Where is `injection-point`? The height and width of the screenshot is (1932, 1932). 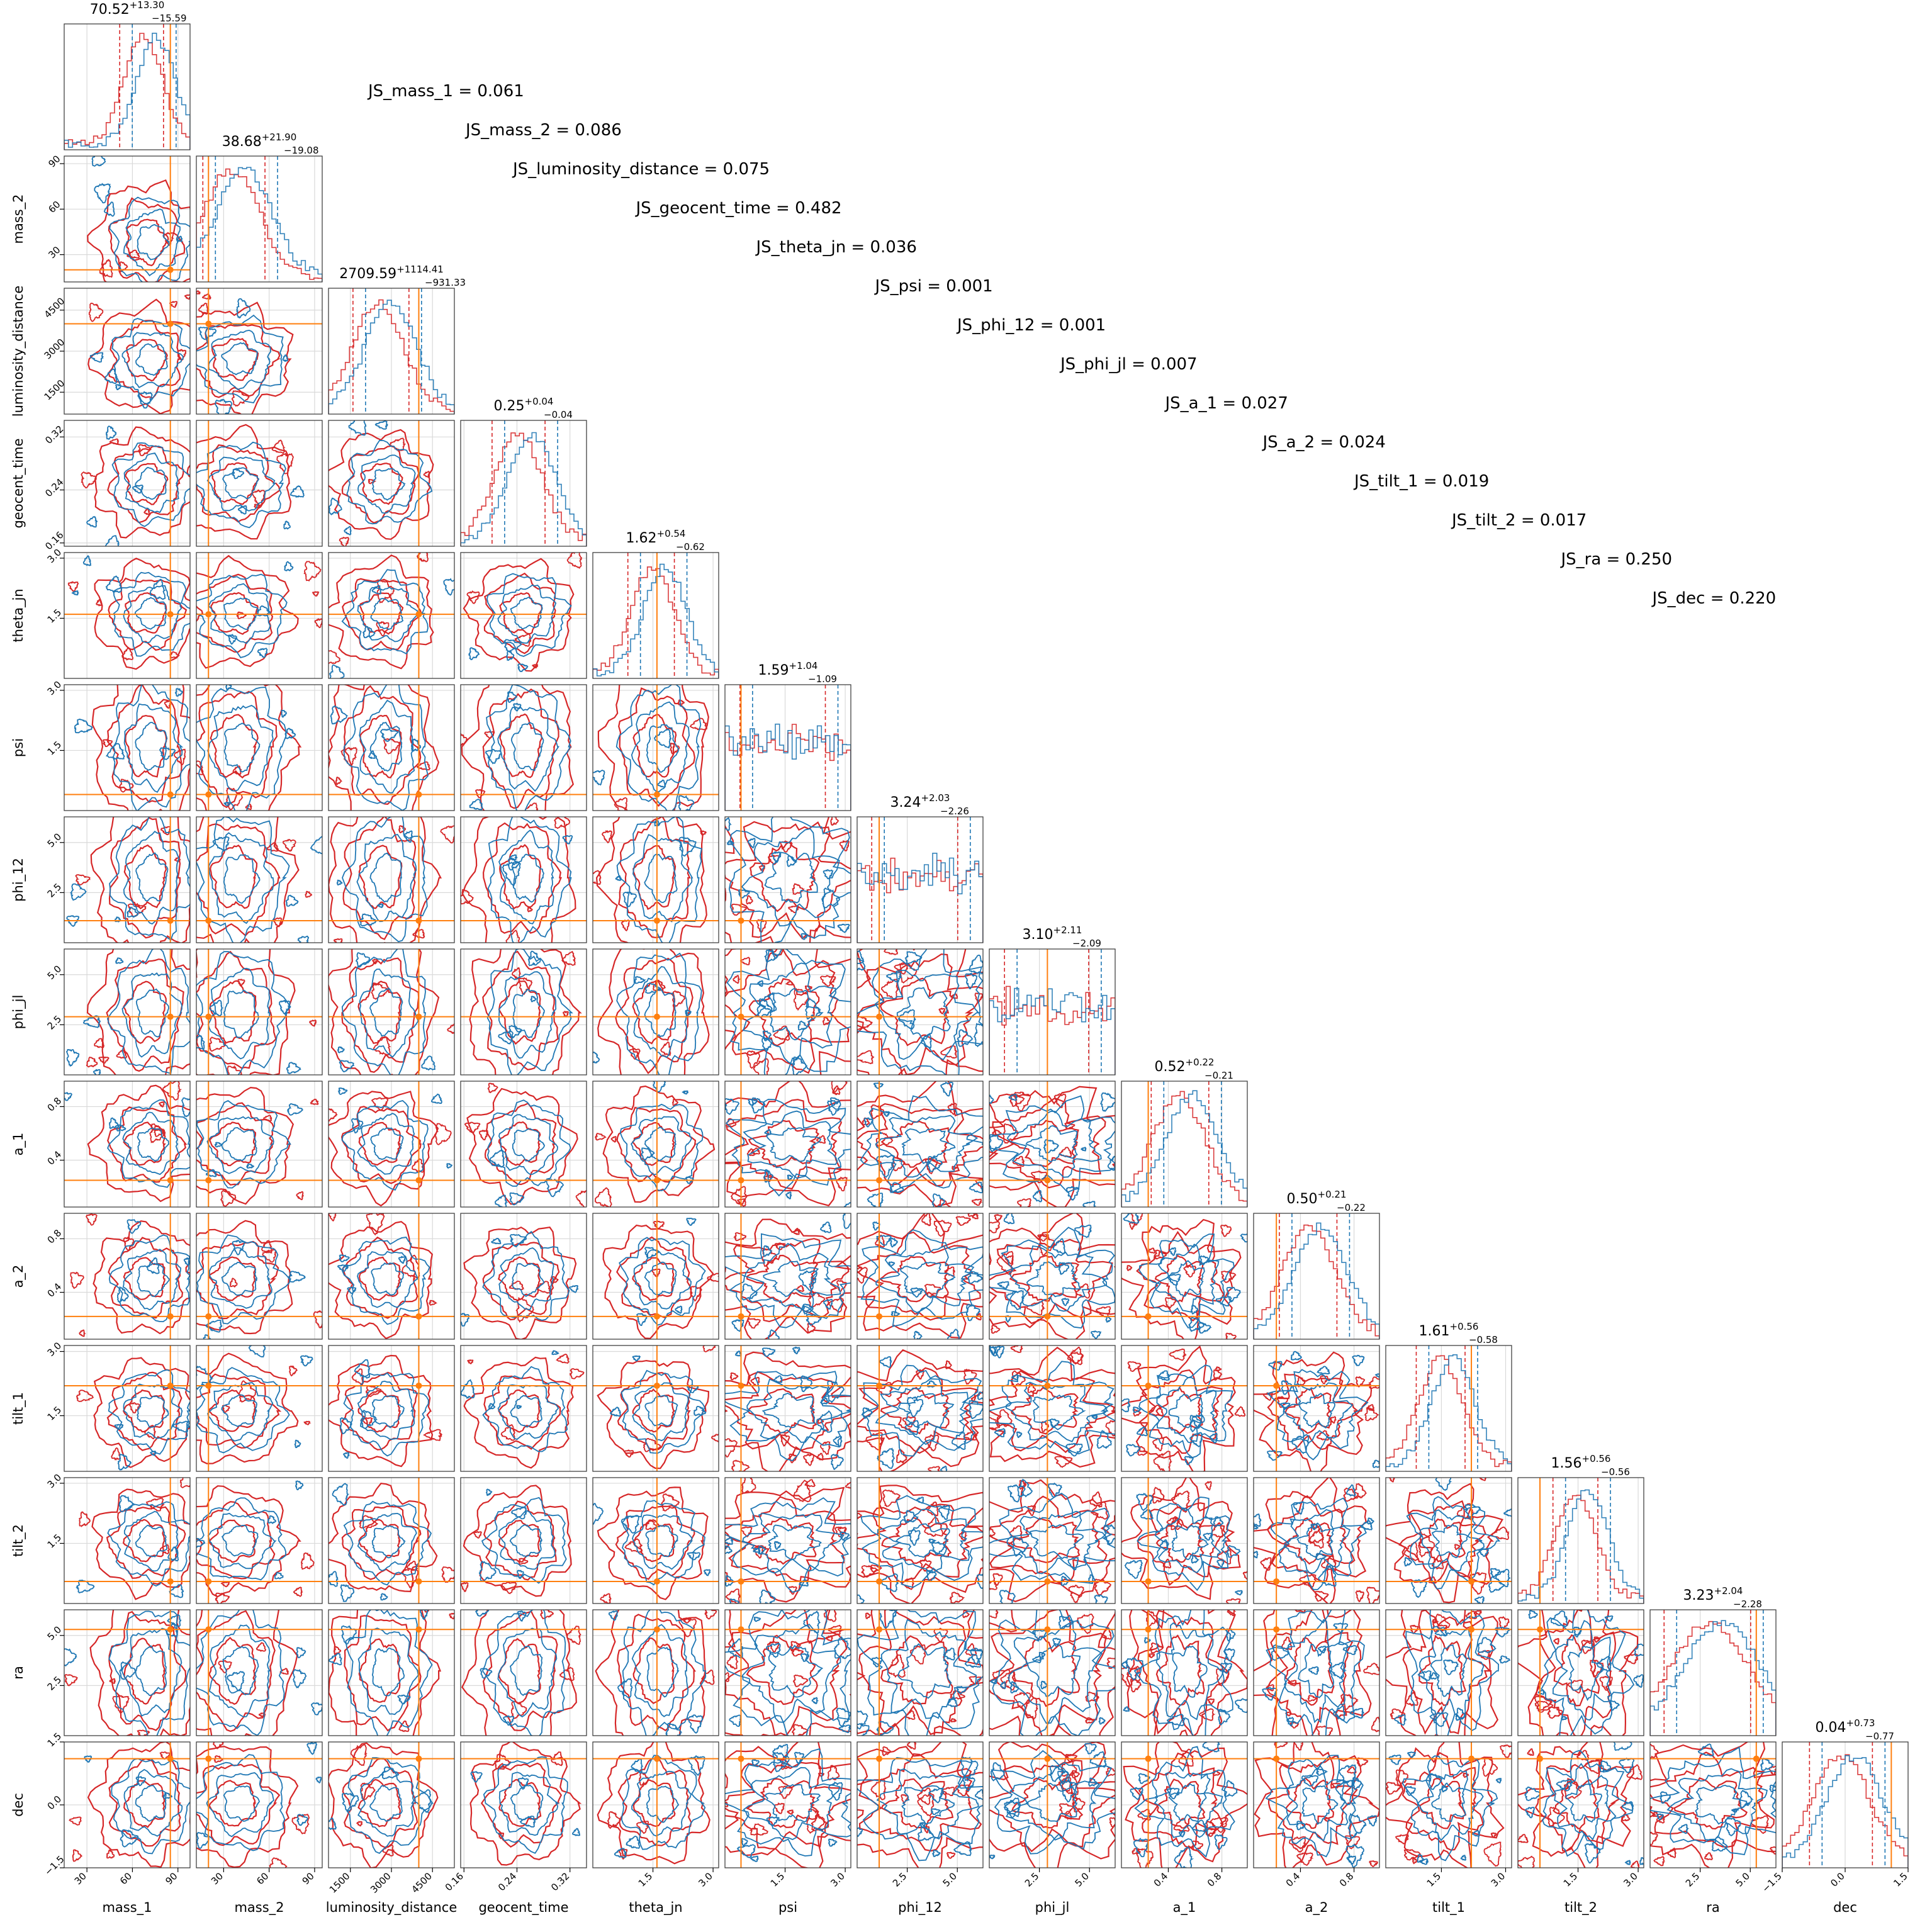 injection-point is located at coordinates (208, 920).